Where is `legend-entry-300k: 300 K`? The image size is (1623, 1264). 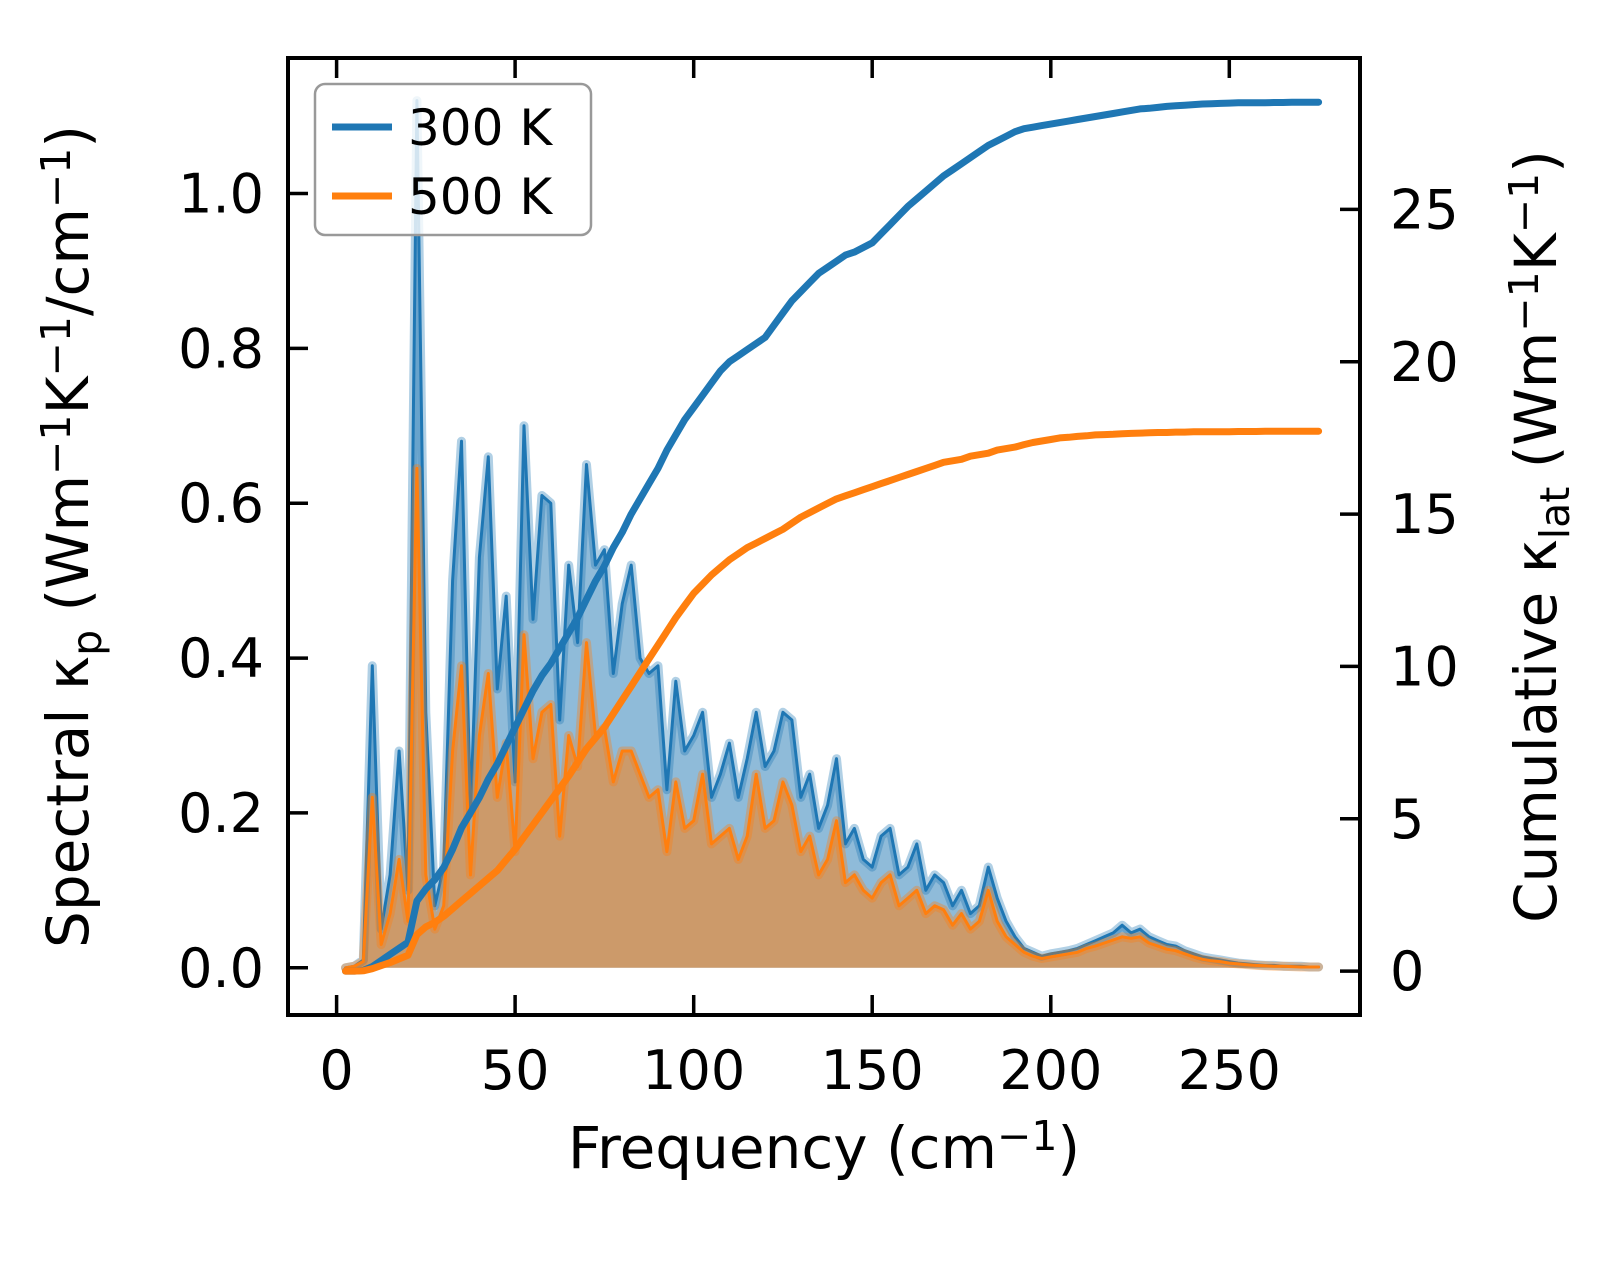
legend-entry-300k: 300 K is located at coordinates (442, 128).